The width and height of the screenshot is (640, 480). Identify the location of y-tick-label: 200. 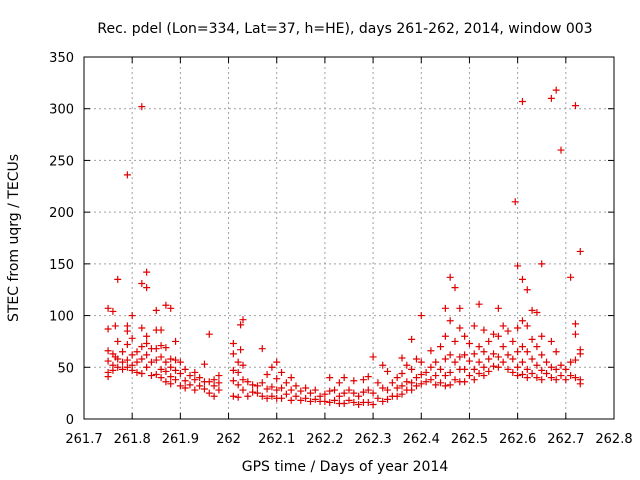
(61, 213).